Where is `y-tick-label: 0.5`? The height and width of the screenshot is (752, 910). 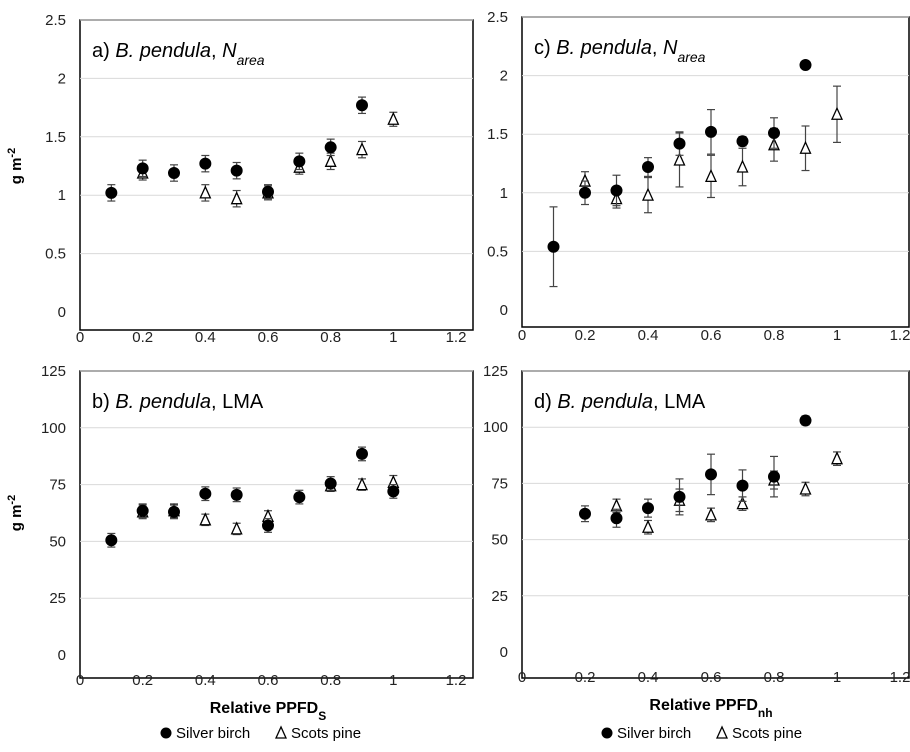
y-tick-label: 0.5 is located at coordinates (55, 254).